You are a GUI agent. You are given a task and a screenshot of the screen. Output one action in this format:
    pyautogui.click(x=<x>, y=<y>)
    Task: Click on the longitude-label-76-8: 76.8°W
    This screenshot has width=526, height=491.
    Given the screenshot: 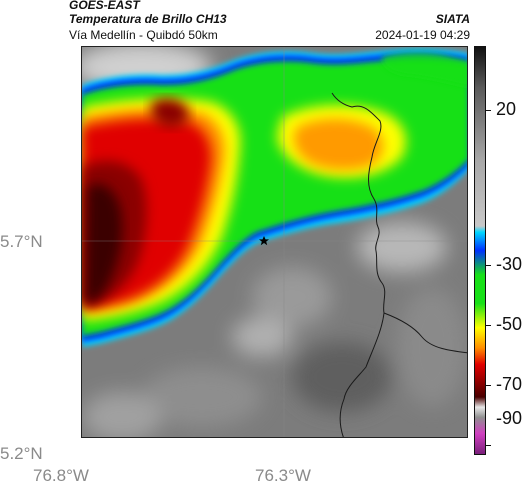 What is the action you would take?
    pyautogui.click(x=61, y=475)
    